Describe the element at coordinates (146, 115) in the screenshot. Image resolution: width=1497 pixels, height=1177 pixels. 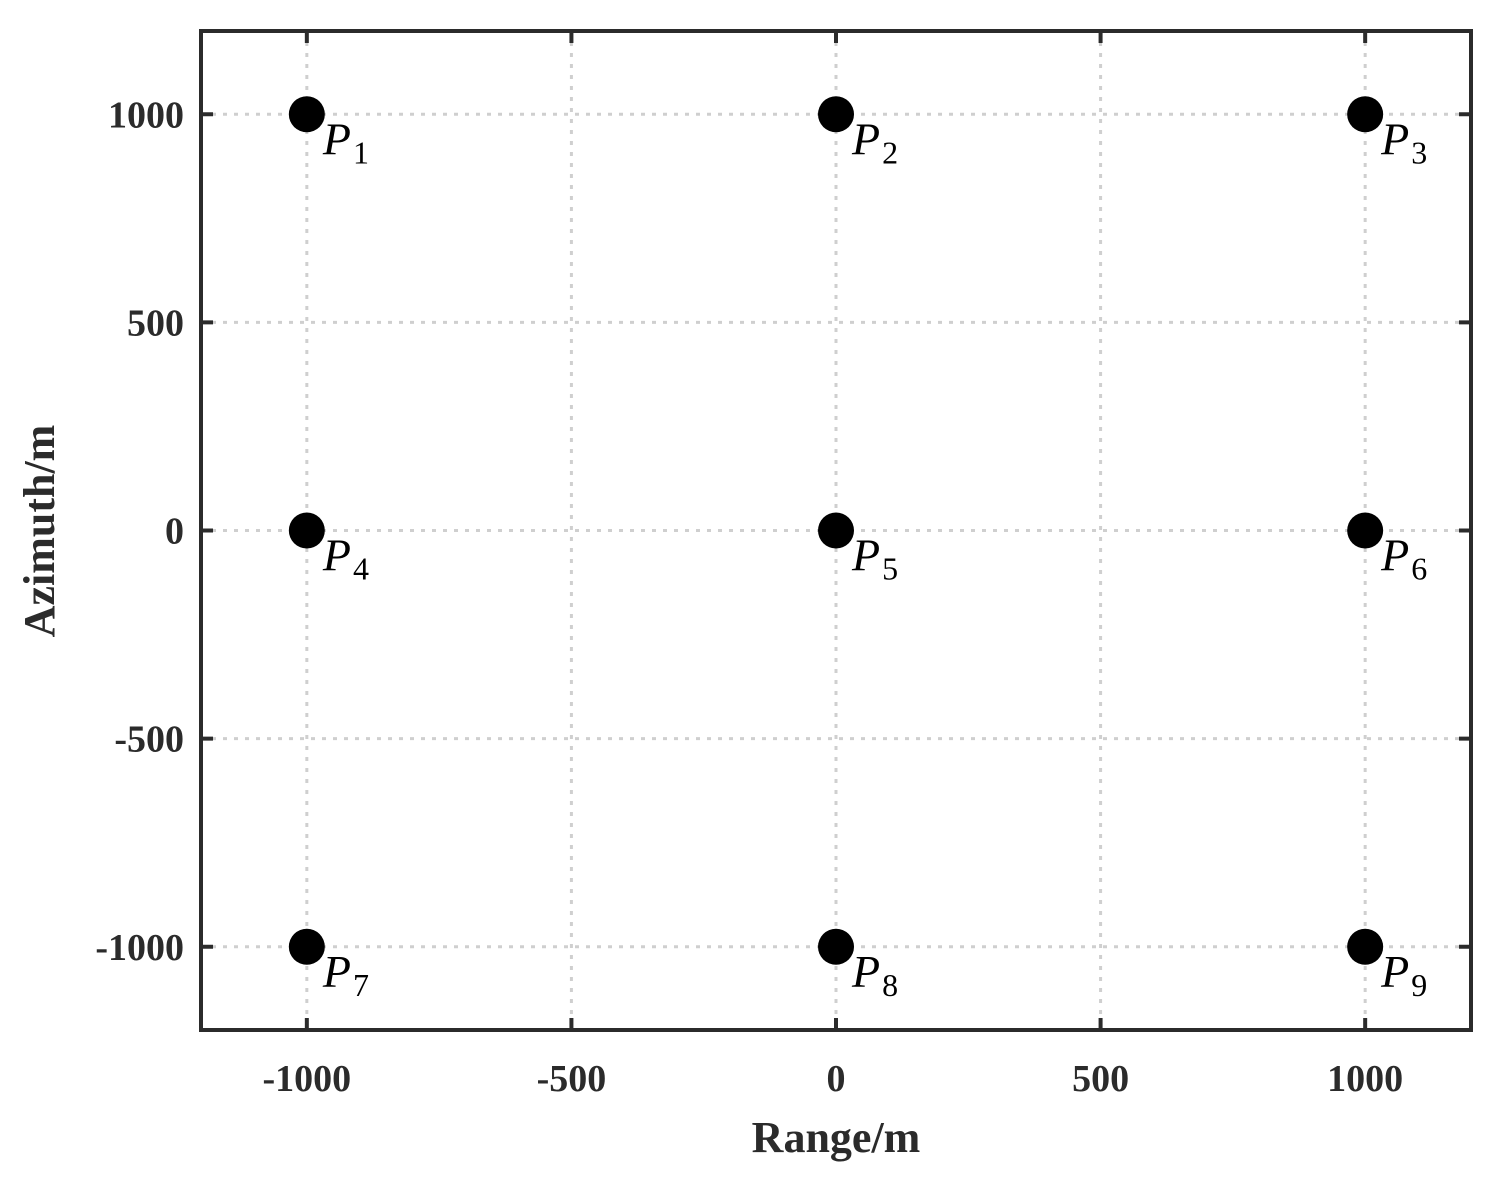
I see `y-tick-label: 1000` at that location.